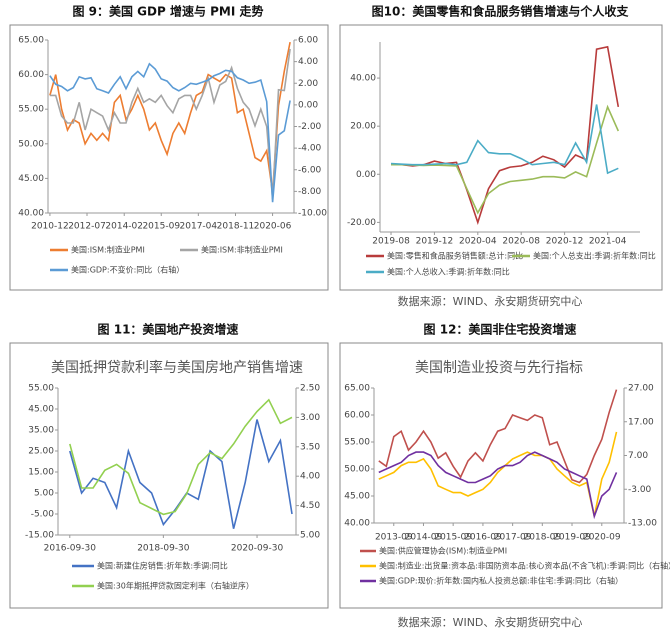 This screenshot has height=640, width=670. What do you see at coordinates (641, 422) in the screenshot?
I see `y2-tick-label: 17.00` at bounding box center [641, 422].